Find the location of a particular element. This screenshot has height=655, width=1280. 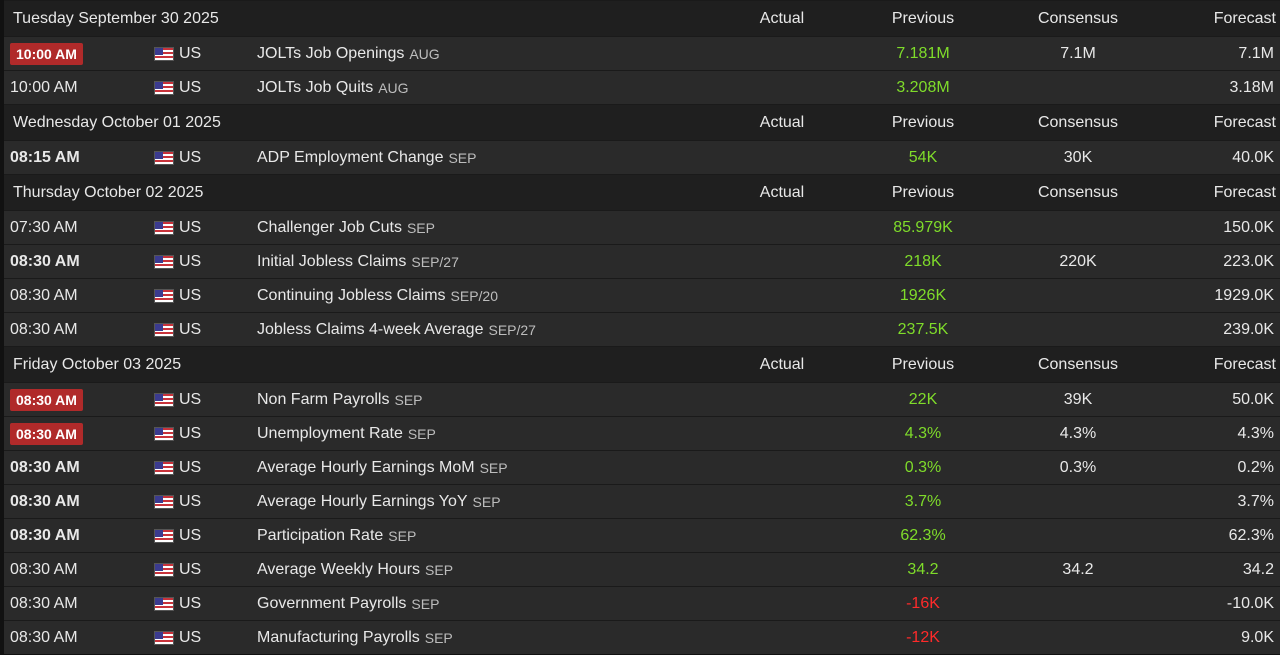

event-previous: 237.5K is located at coordinates (923, 329).